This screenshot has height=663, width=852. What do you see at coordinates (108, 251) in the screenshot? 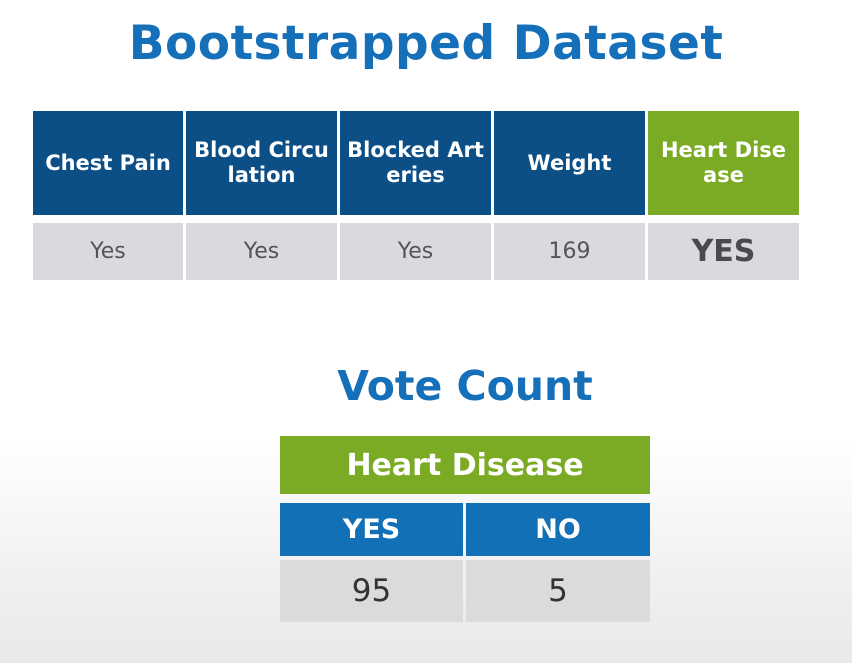
I see `value-chest-pain: Yes` at bounding box center [108, 251].